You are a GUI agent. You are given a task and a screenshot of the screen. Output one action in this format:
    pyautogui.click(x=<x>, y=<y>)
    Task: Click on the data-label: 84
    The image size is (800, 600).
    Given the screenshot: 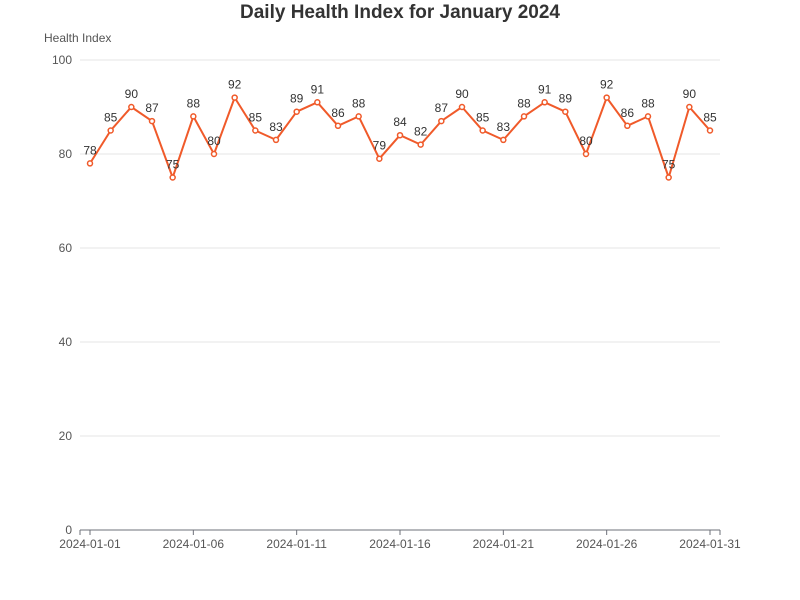 What is the action you would take?
    pyautogui.click(x=400, y=122)
    